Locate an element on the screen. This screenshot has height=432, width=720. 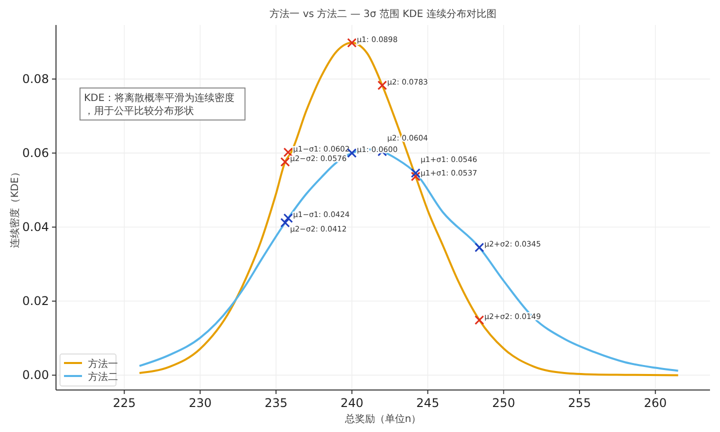
y-tick-label: 0.00 is located at coordinates (35, 375).